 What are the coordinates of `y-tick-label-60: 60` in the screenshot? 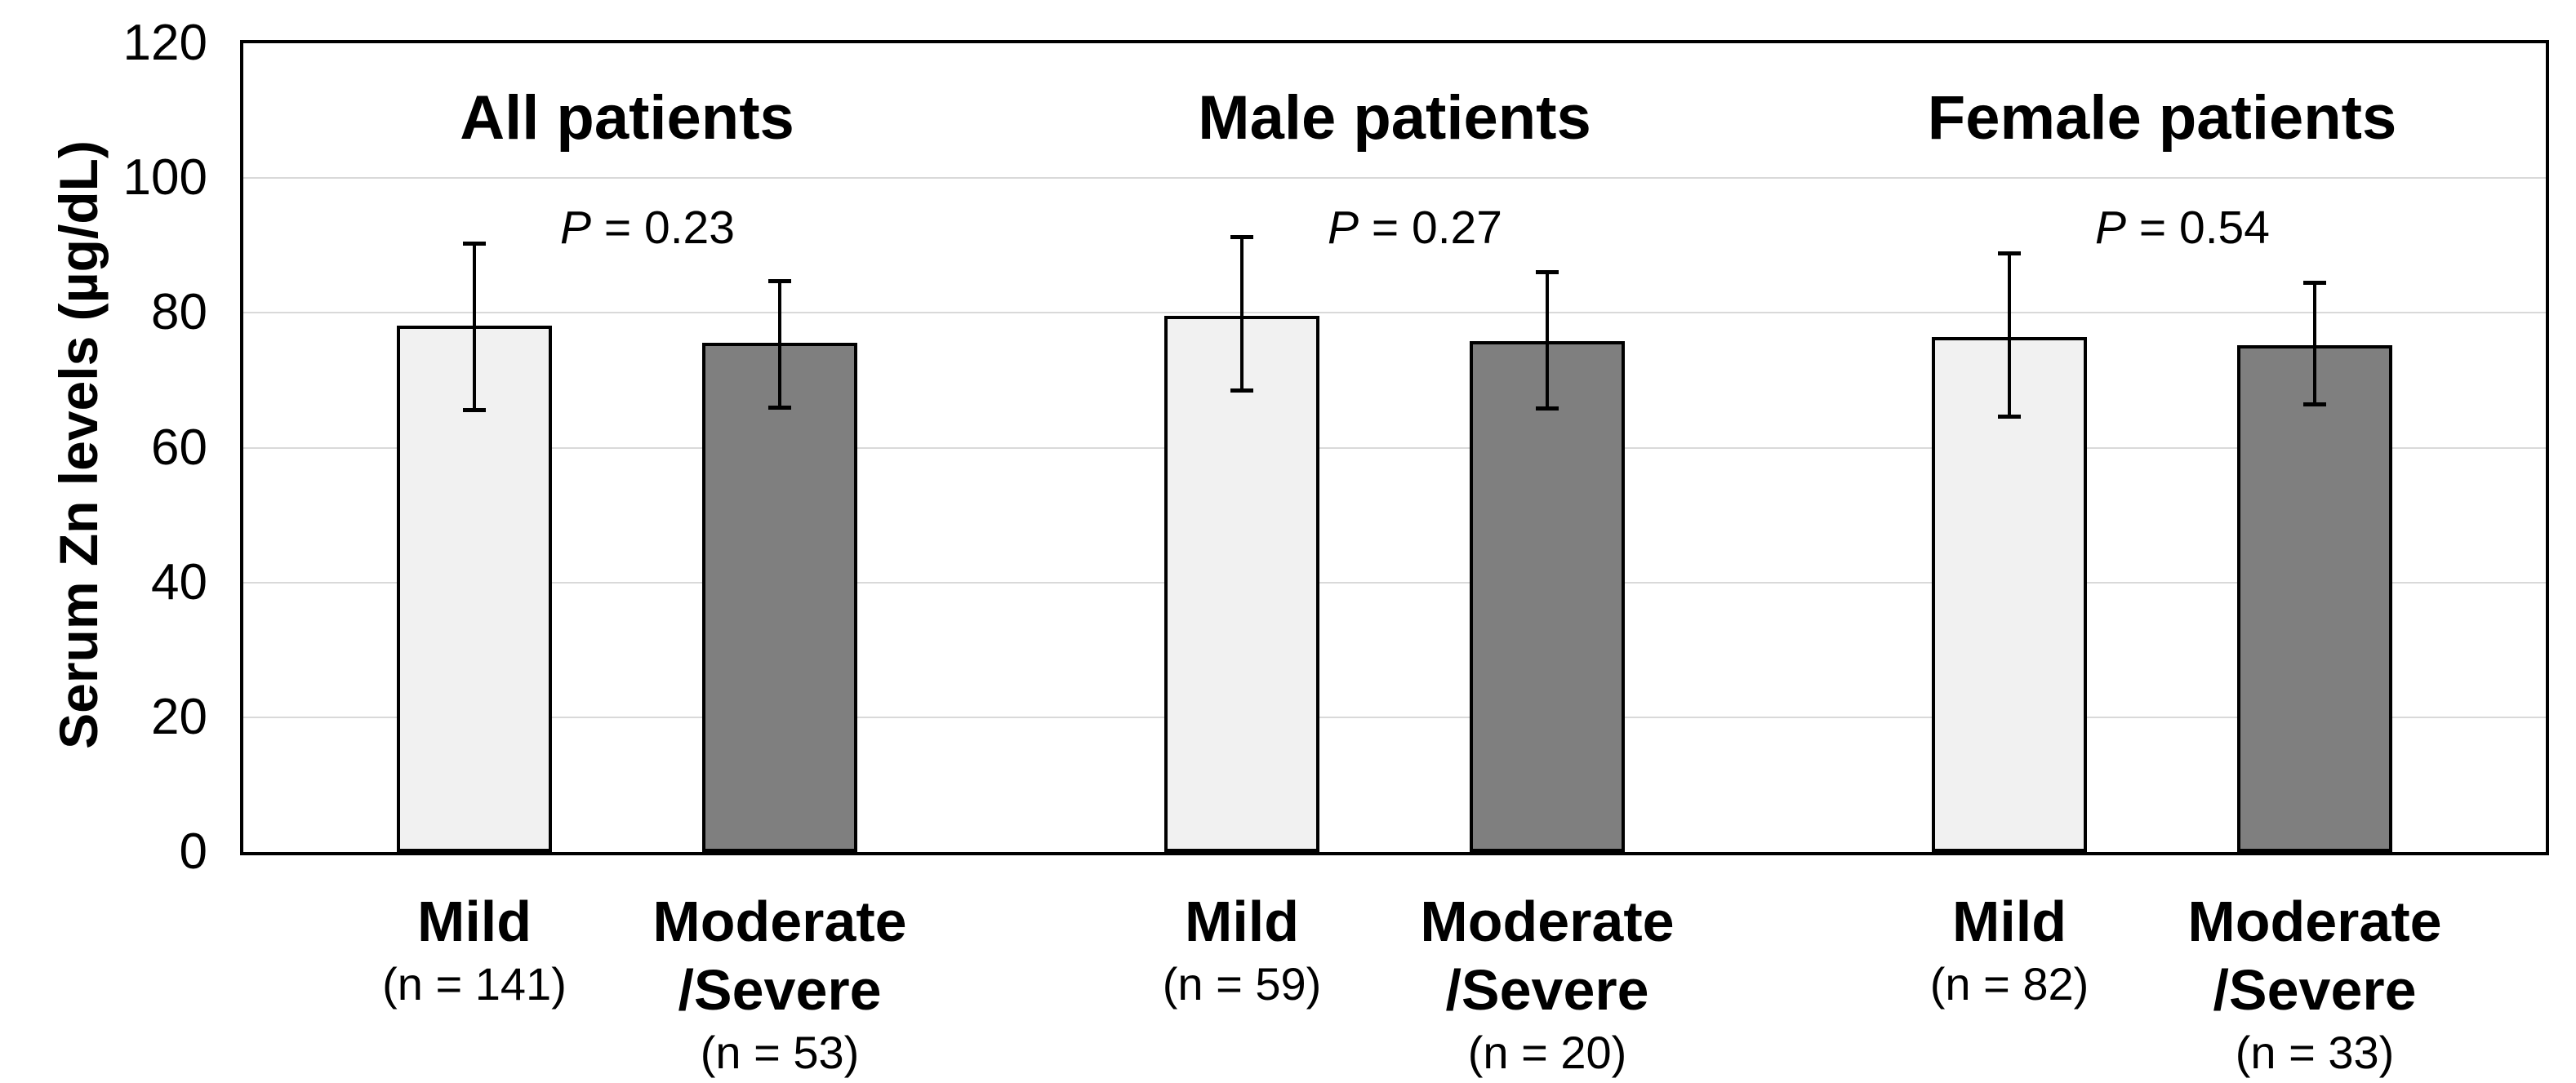 It's located at (179, 447).